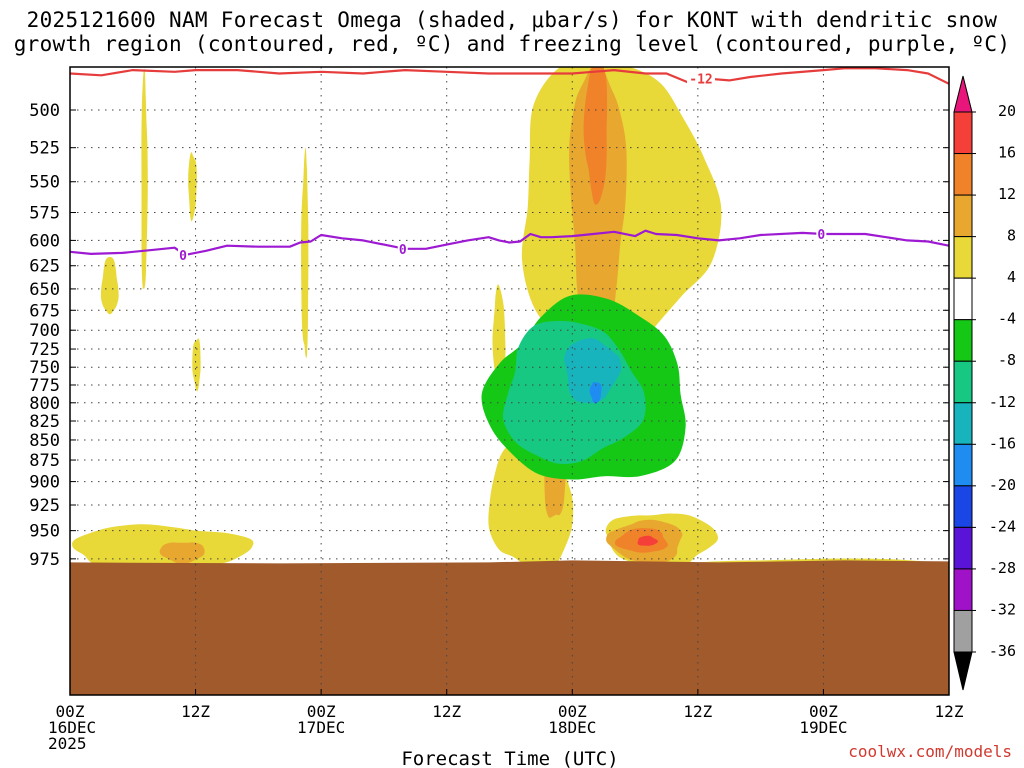 The height and width of the screenshot is (768, 1024). I want to click on y-tick-label: 975, so click(44, 560).